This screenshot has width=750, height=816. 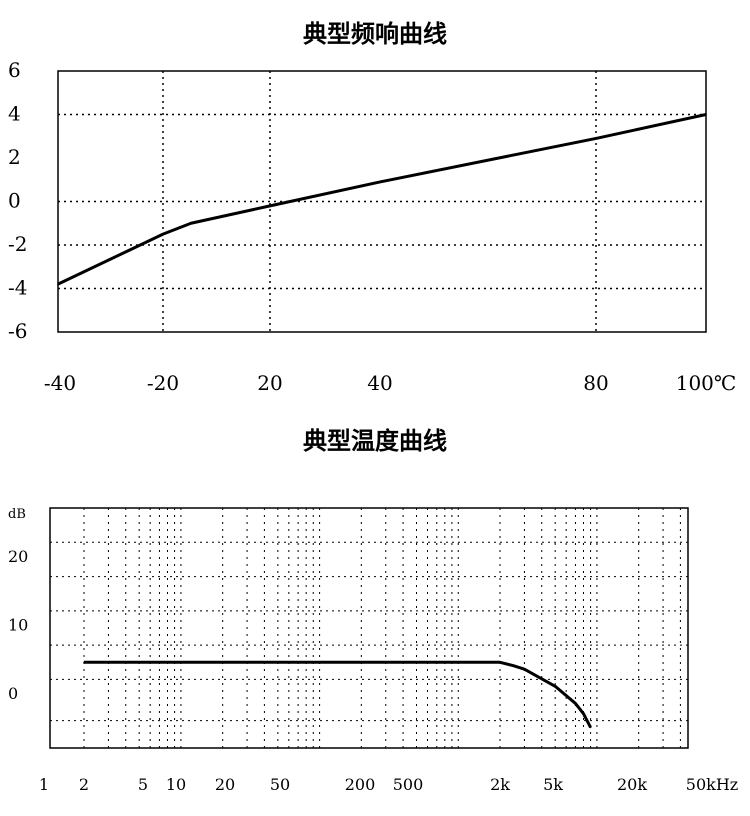 I want to click on x-tick-label: 500, so click(x=408, y=784).